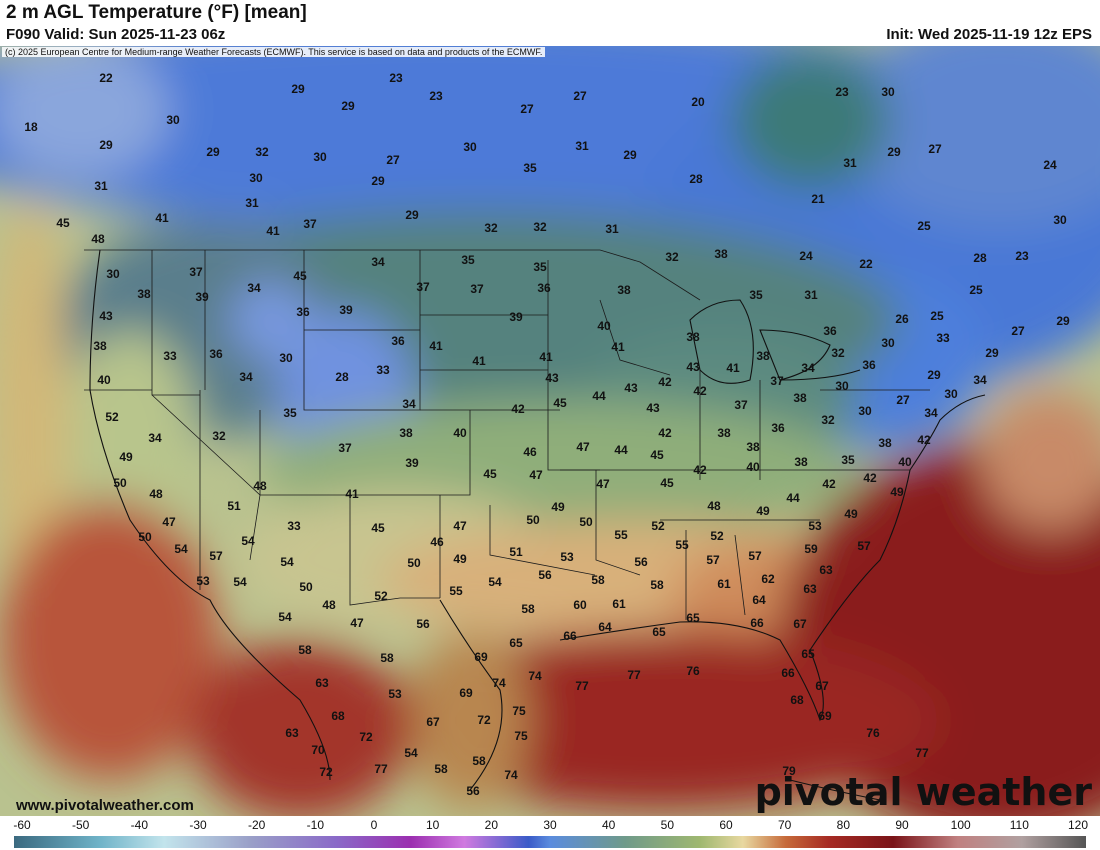 The height and width of the screenshot is (850, 1100). What do you see at coordinates (366, 737) in the screenshot?
I see `temperature-label: 72` at bounding box center [366, 737].